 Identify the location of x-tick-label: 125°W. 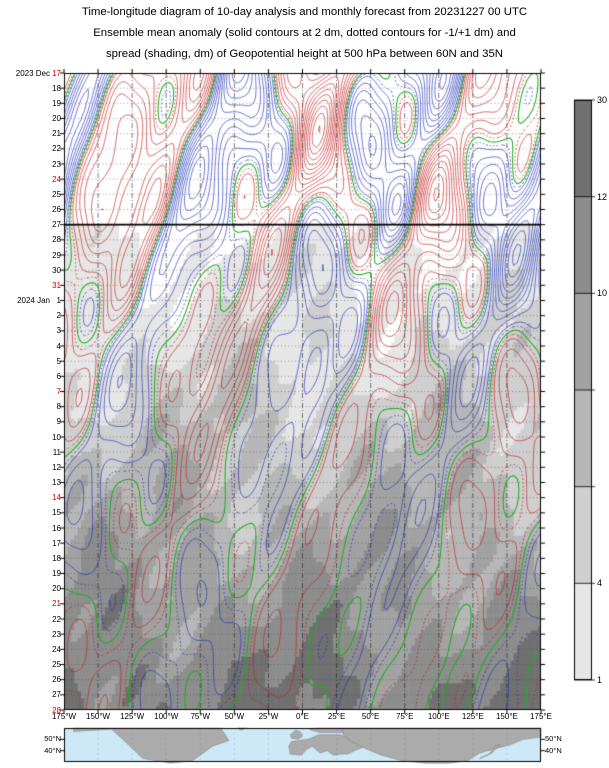
(132, 716).